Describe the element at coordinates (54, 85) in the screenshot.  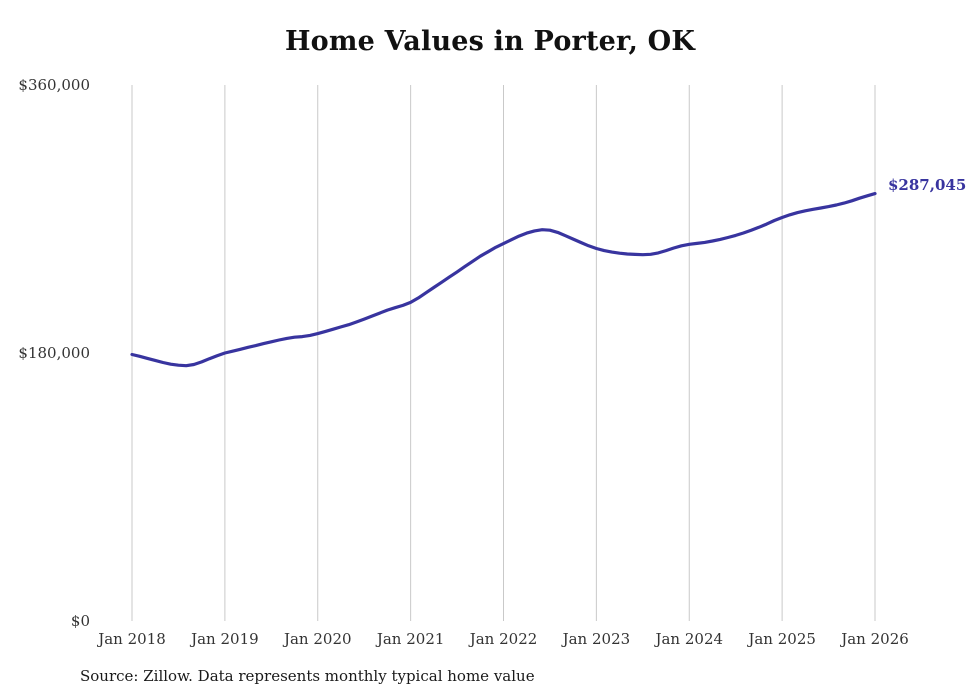
I see `y-tick-label: $360,000` at that location.